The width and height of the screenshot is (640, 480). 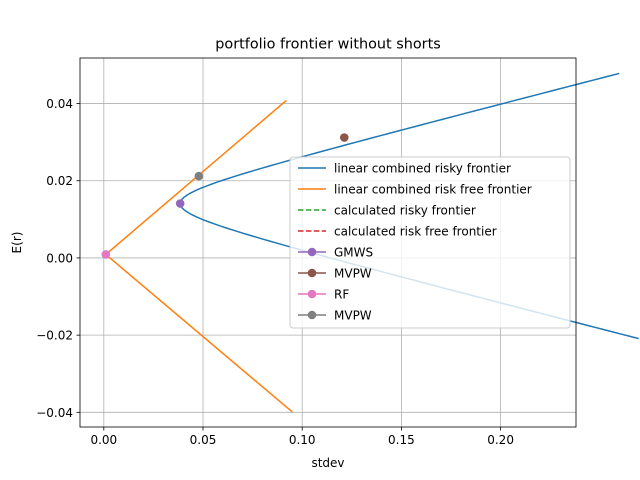 I want to click on legend-entry: RF, so click(x=323, y=295).